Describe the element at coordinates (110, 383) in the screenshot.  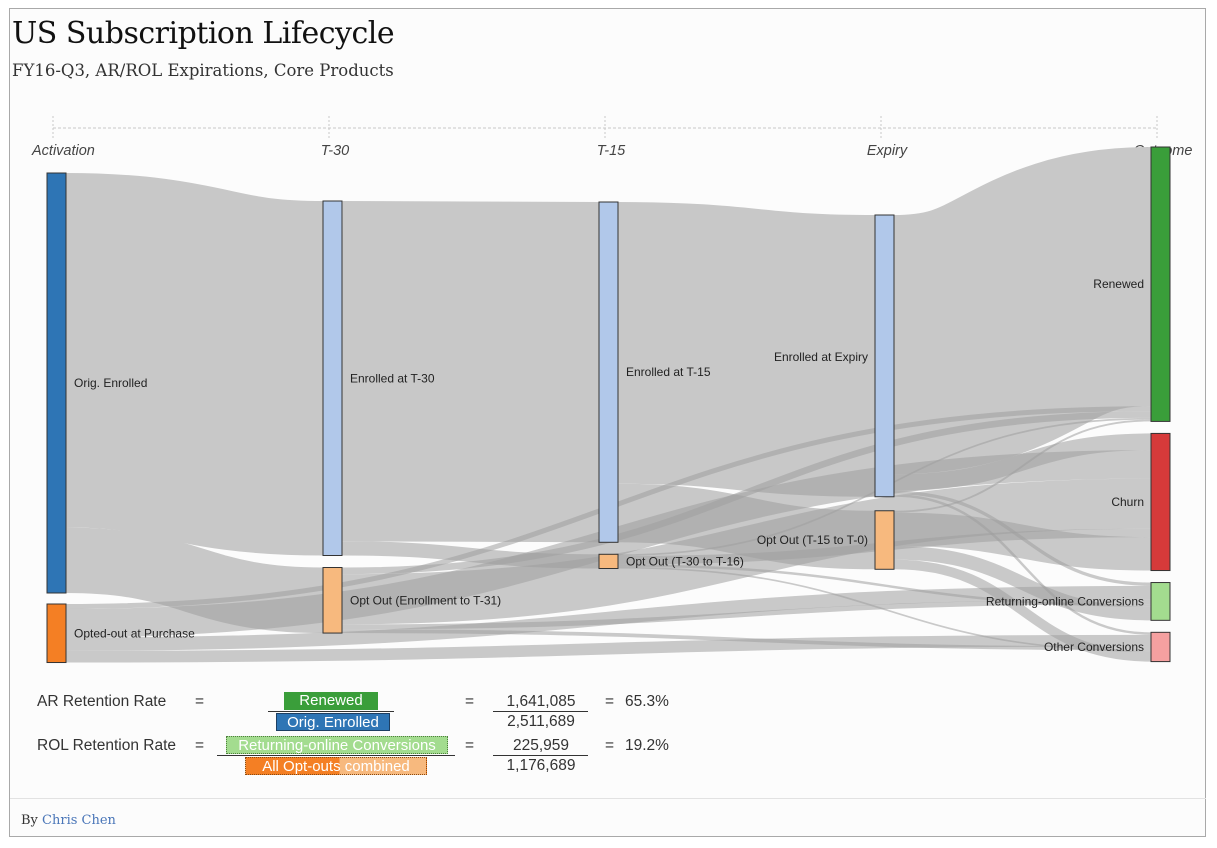
I see `node-label: Orig. Enrolled` at that location.